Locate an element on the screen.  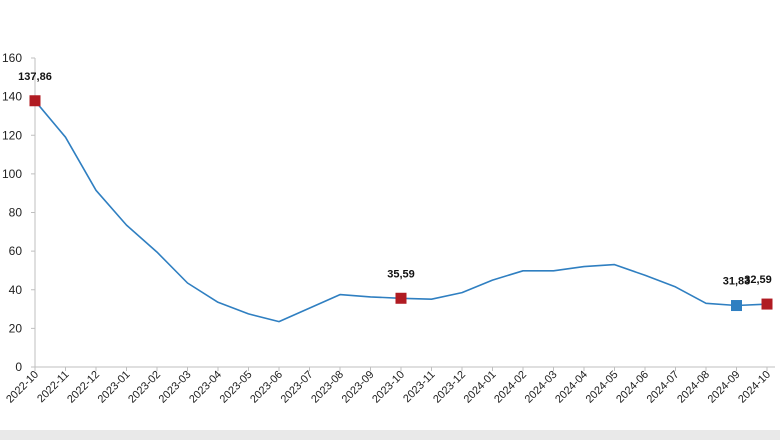
x-tick-label: 2023-12 is located at coordinates (449, 387).